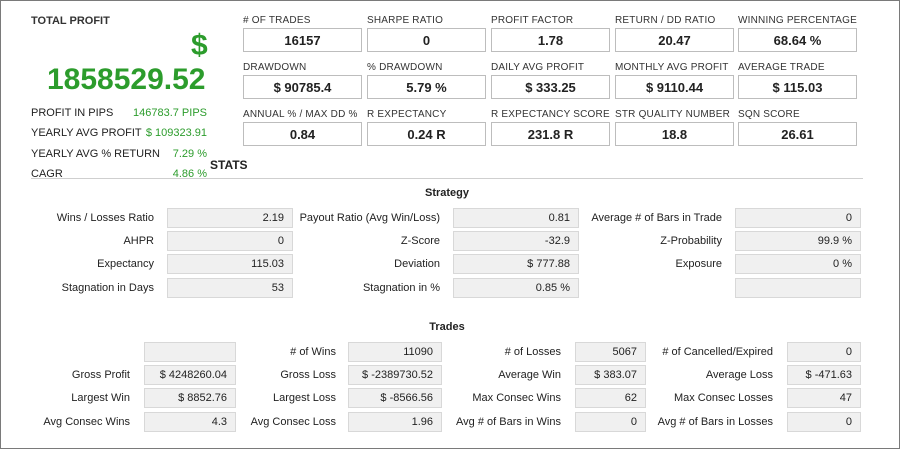  Describe the element at coordinates (723, 398) in the screenshot. I see `trades-label: Max Consec Losses` at that location.